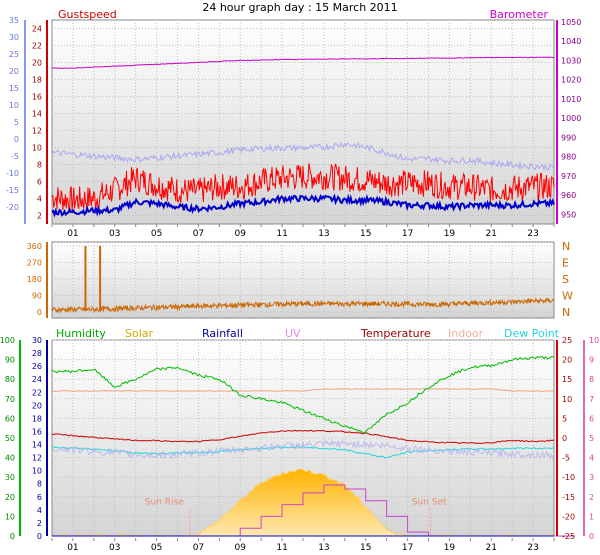 Image resolution: width=600 pixels, height=555 pixels. Describe the element at coordinates (567, 399) in the screenshot. I see `temperature-tick-label: 10` at that location.